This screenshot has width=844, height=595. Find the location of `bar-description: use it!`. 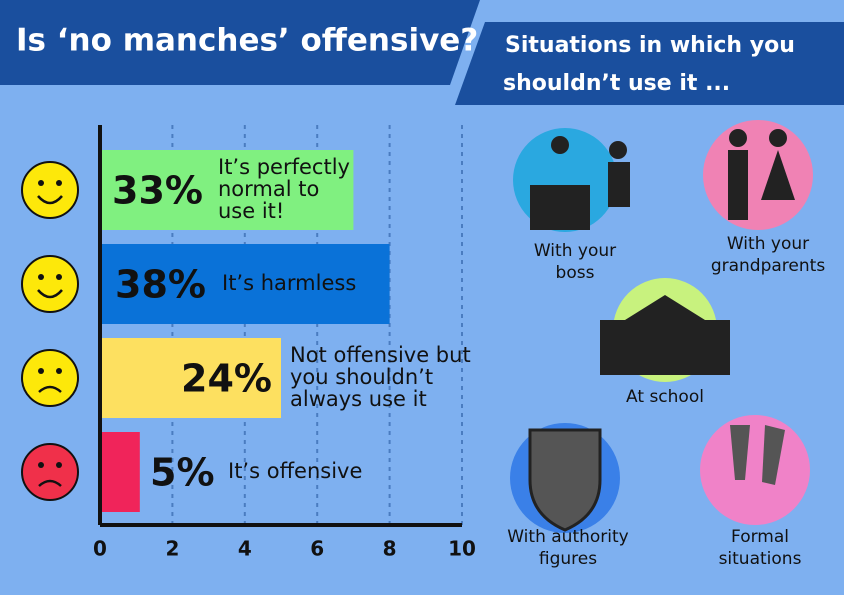

bar-description: use it! is located at coordinates (251, 211).